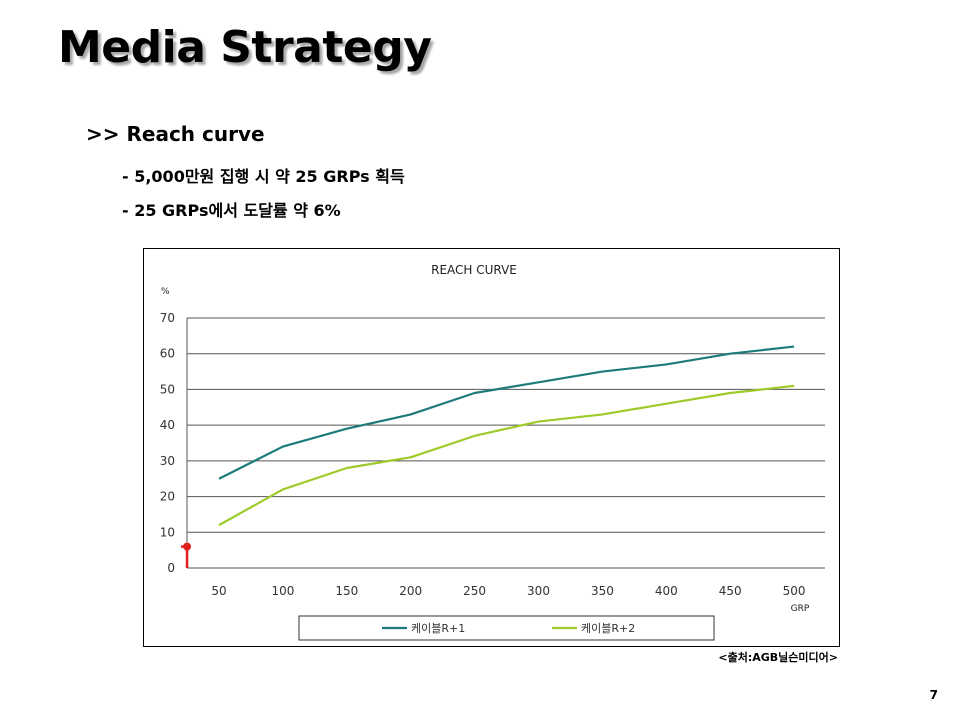  Describe the element at coordinates (608, 628) in the screenshot. I see `legend-label-2: 케이블R+2` at that location.